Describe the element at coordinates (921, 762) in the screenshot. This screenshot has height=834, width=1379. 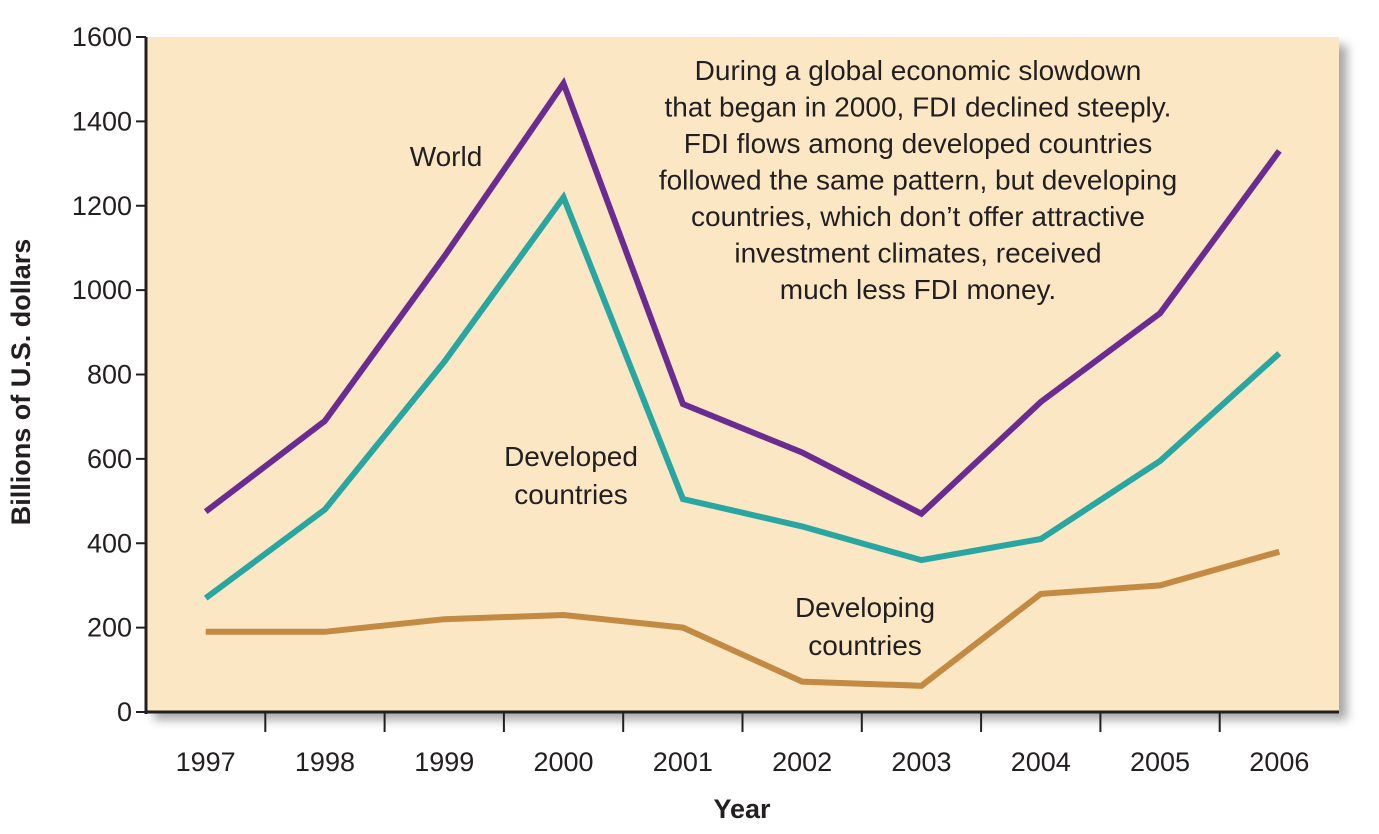
I see `x-tick-label: 2003` at that location.